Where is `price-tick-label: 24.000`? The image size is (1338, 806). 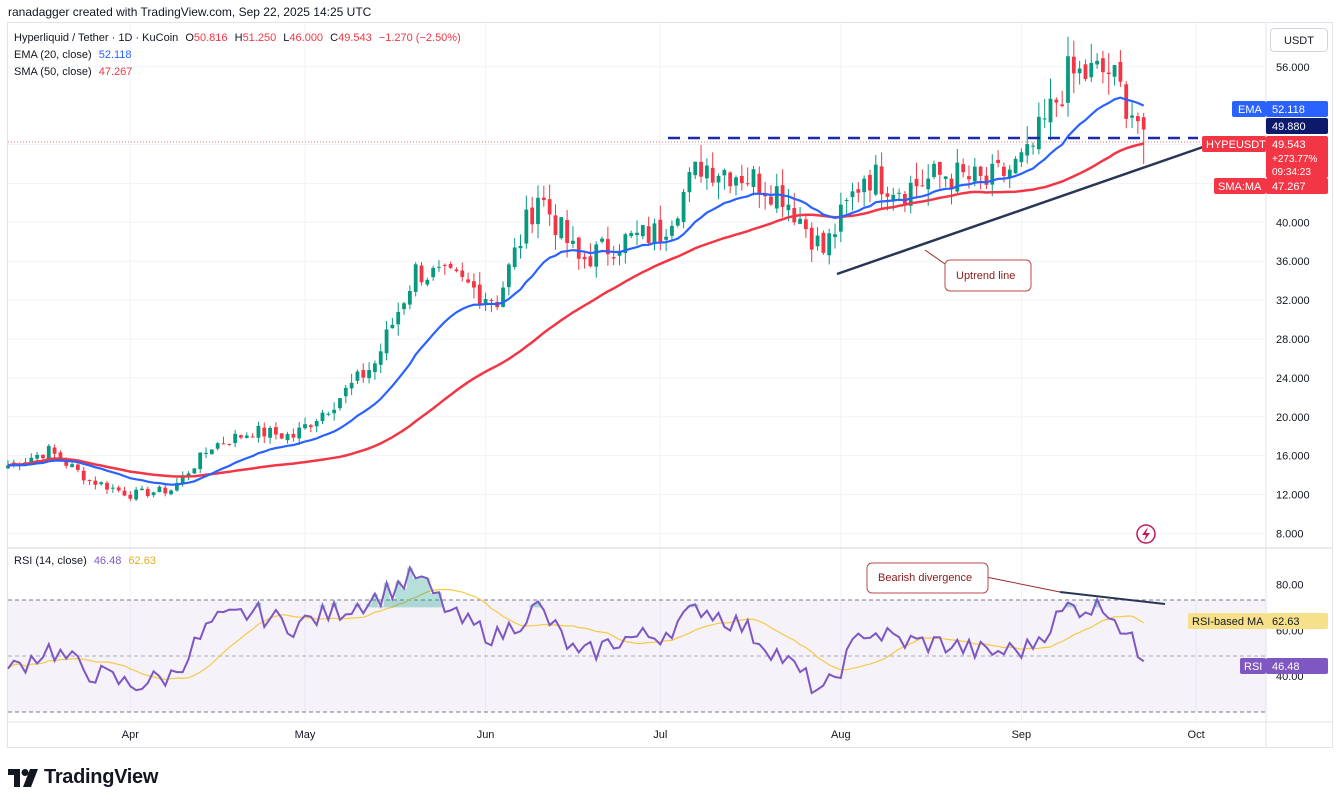
price-tick-label: 24.000 is located at coordinates (1293, 379).